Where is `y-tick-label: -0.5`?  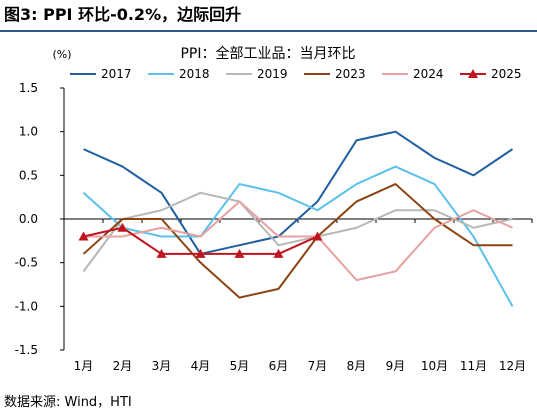 y-tick-label: -0.5 is located at coordinates (26, 263).